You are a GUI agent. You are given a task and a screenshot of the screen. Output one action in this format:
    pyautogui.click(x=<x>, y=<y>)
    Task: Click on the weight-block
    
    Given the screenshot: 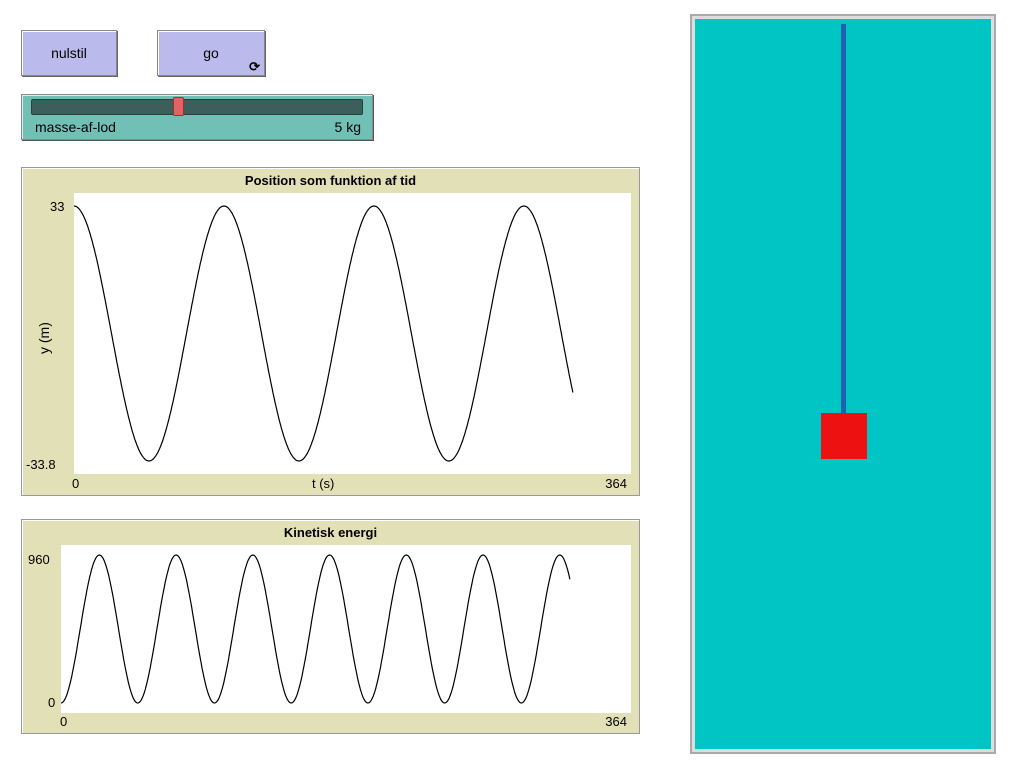 What is the action you would take?
    pyautogui.click(x=844, y=436)
    